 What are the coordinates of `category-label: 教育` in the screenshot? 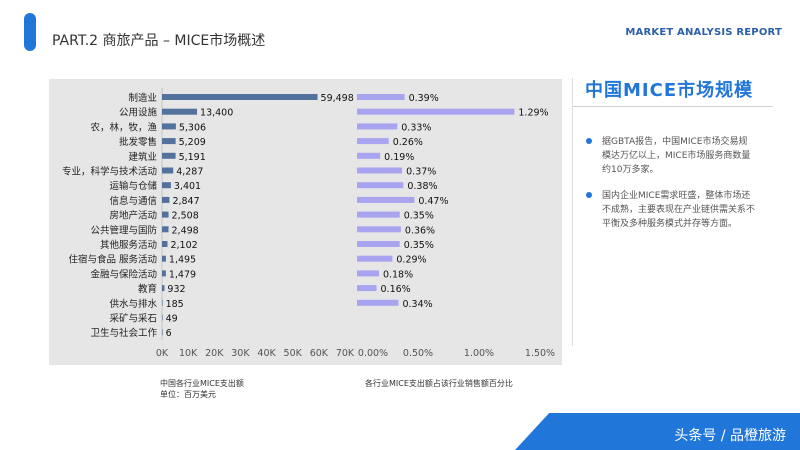 It's located at (147, 289).